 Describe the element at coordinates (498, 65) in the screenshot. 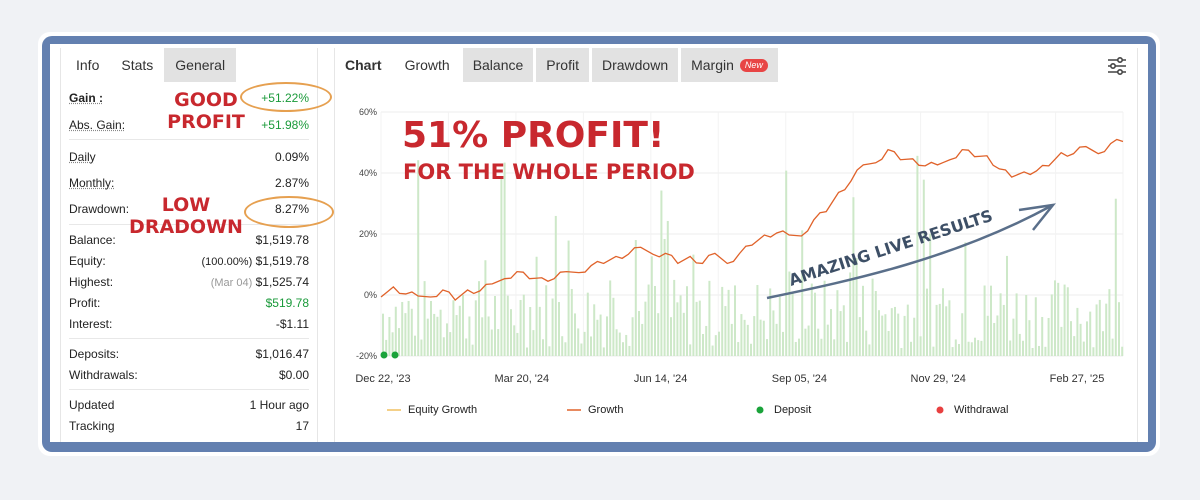

I see `tab-balance: Balance` at that location.